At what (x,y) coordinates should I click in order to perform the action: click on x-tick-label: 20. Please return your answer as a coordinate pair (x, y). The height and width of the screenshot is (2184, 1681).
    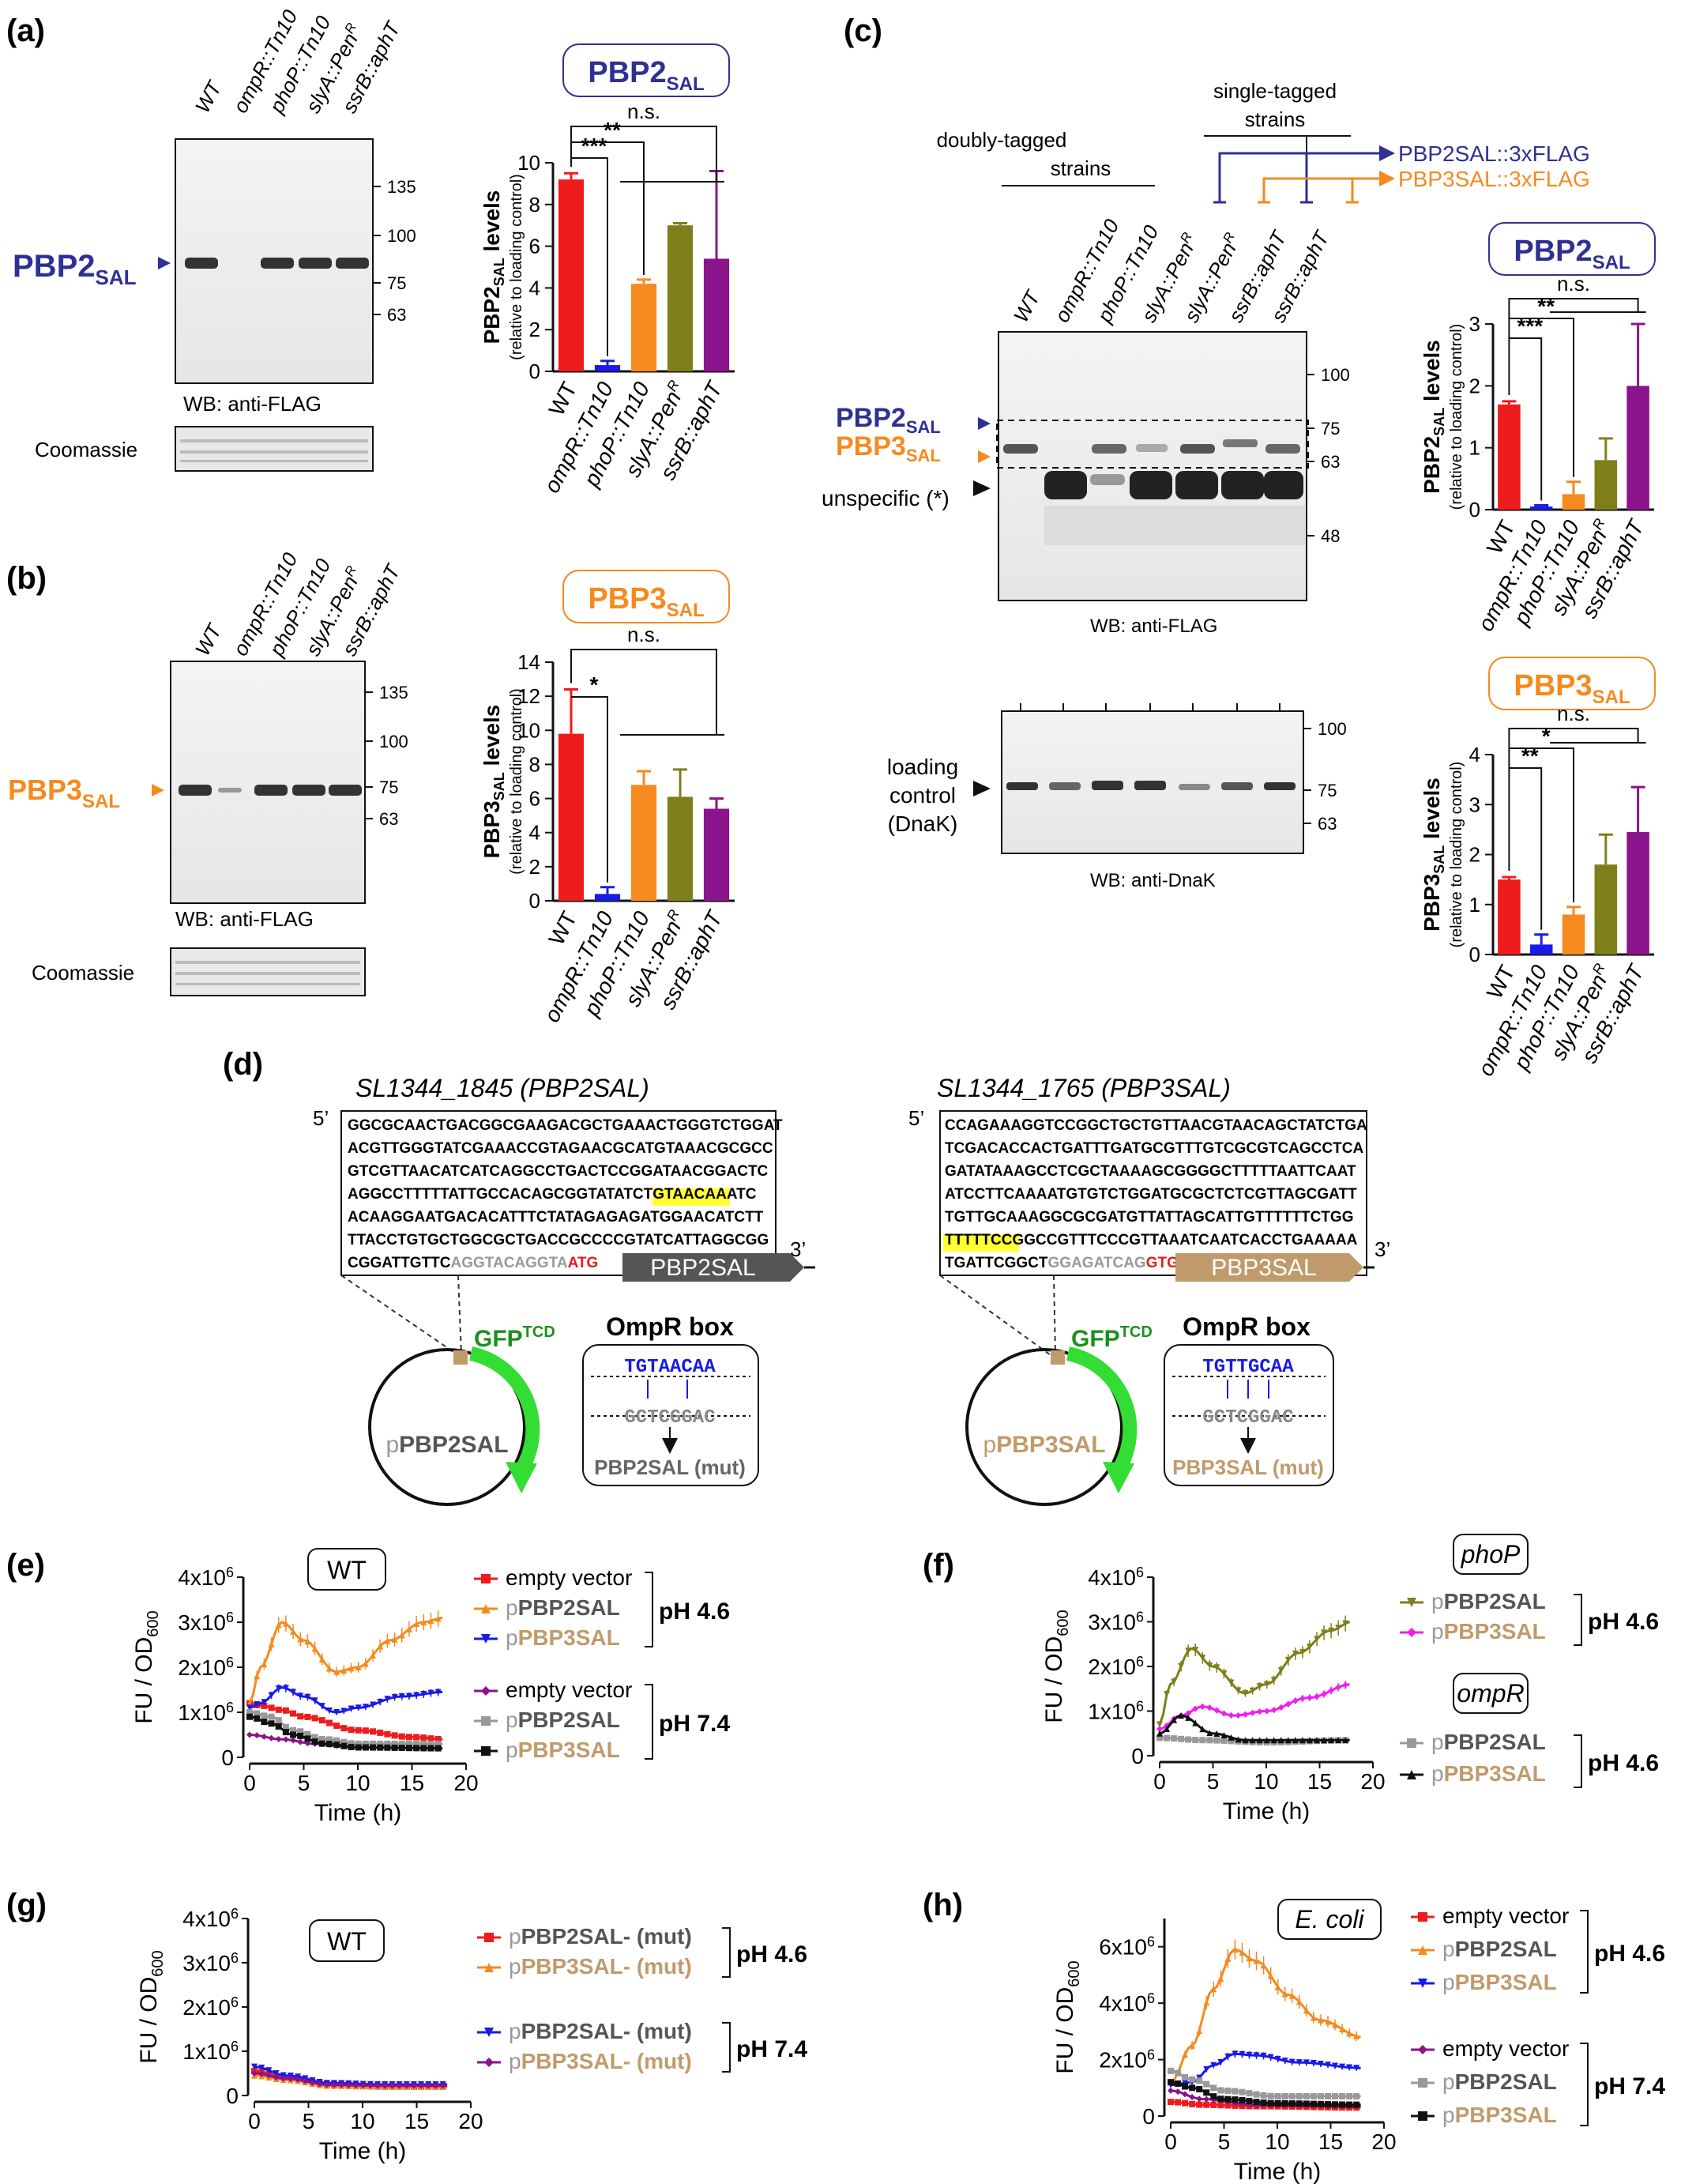
    Looking at the image, I should click on (465, 1783).